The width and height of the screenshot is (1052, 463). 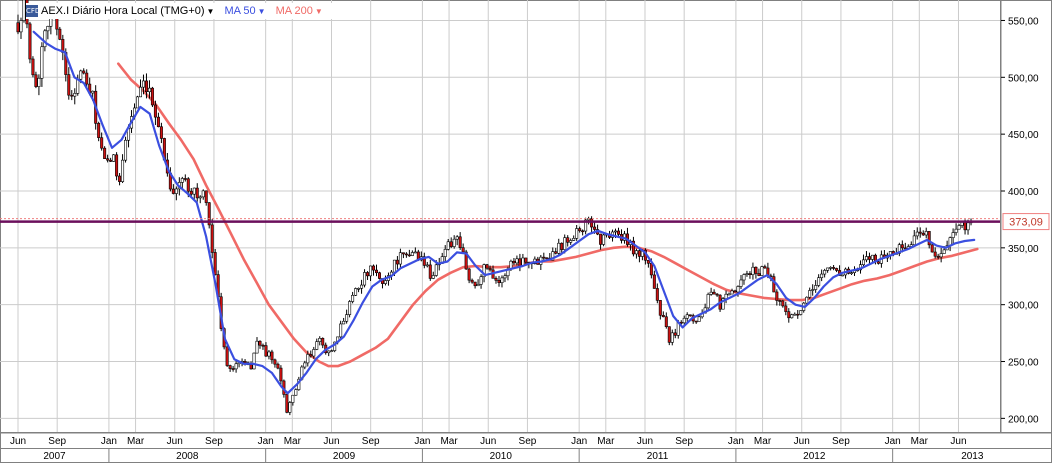 What do you see at coordinates (422, 441) in the screenshot?
I see `month-tick-label: Jan` at bounding box center [422, 441].